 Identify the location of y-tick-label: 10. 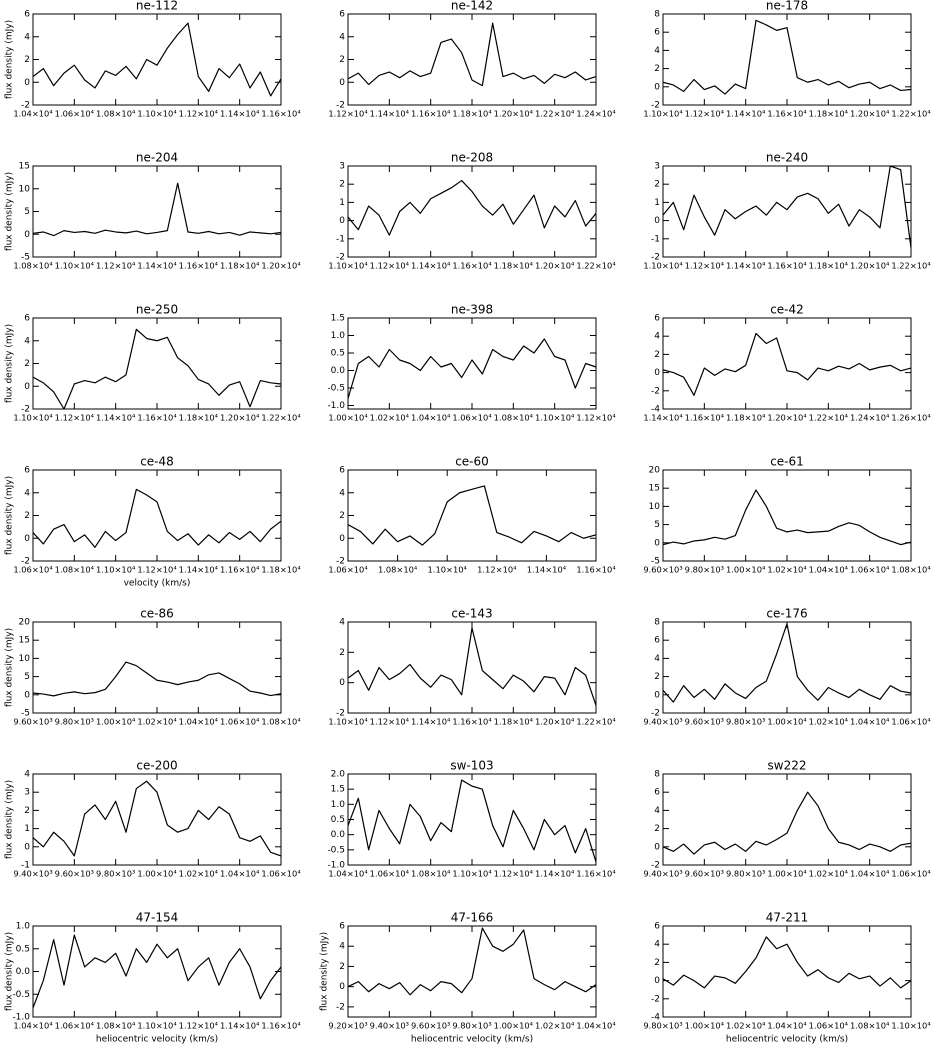
(655, 507).